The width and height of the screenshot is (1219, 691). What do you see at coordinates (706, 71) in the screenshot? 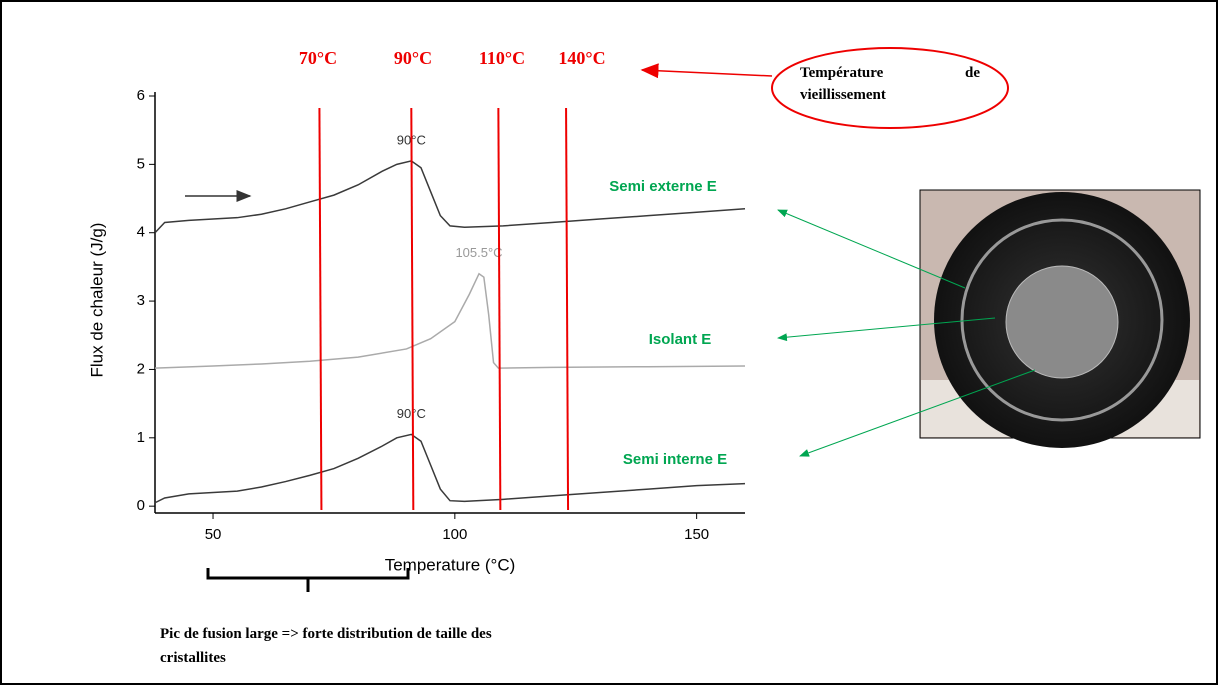
I see `callout-arrow` at bounding box center [706, 71].